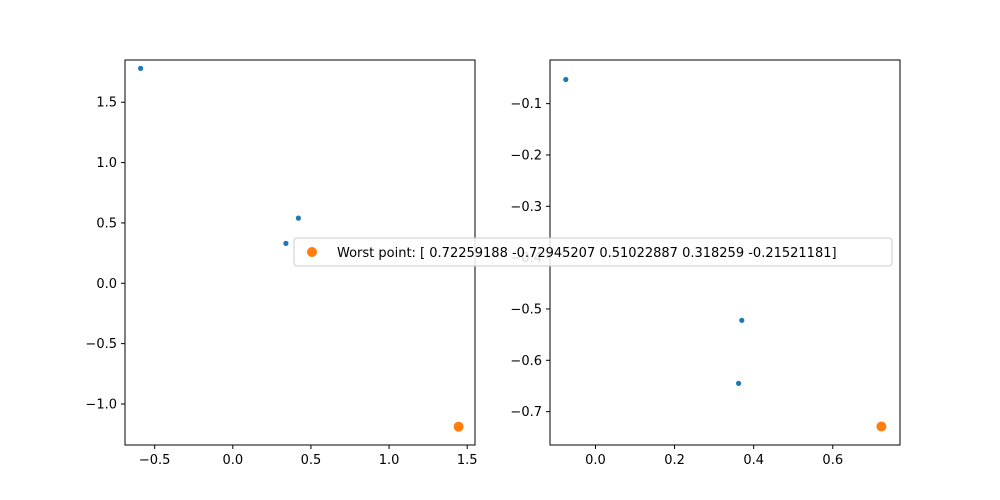 The image size is (1000, 500). I want to click on left-worst-point-marker, so click(458, 426).